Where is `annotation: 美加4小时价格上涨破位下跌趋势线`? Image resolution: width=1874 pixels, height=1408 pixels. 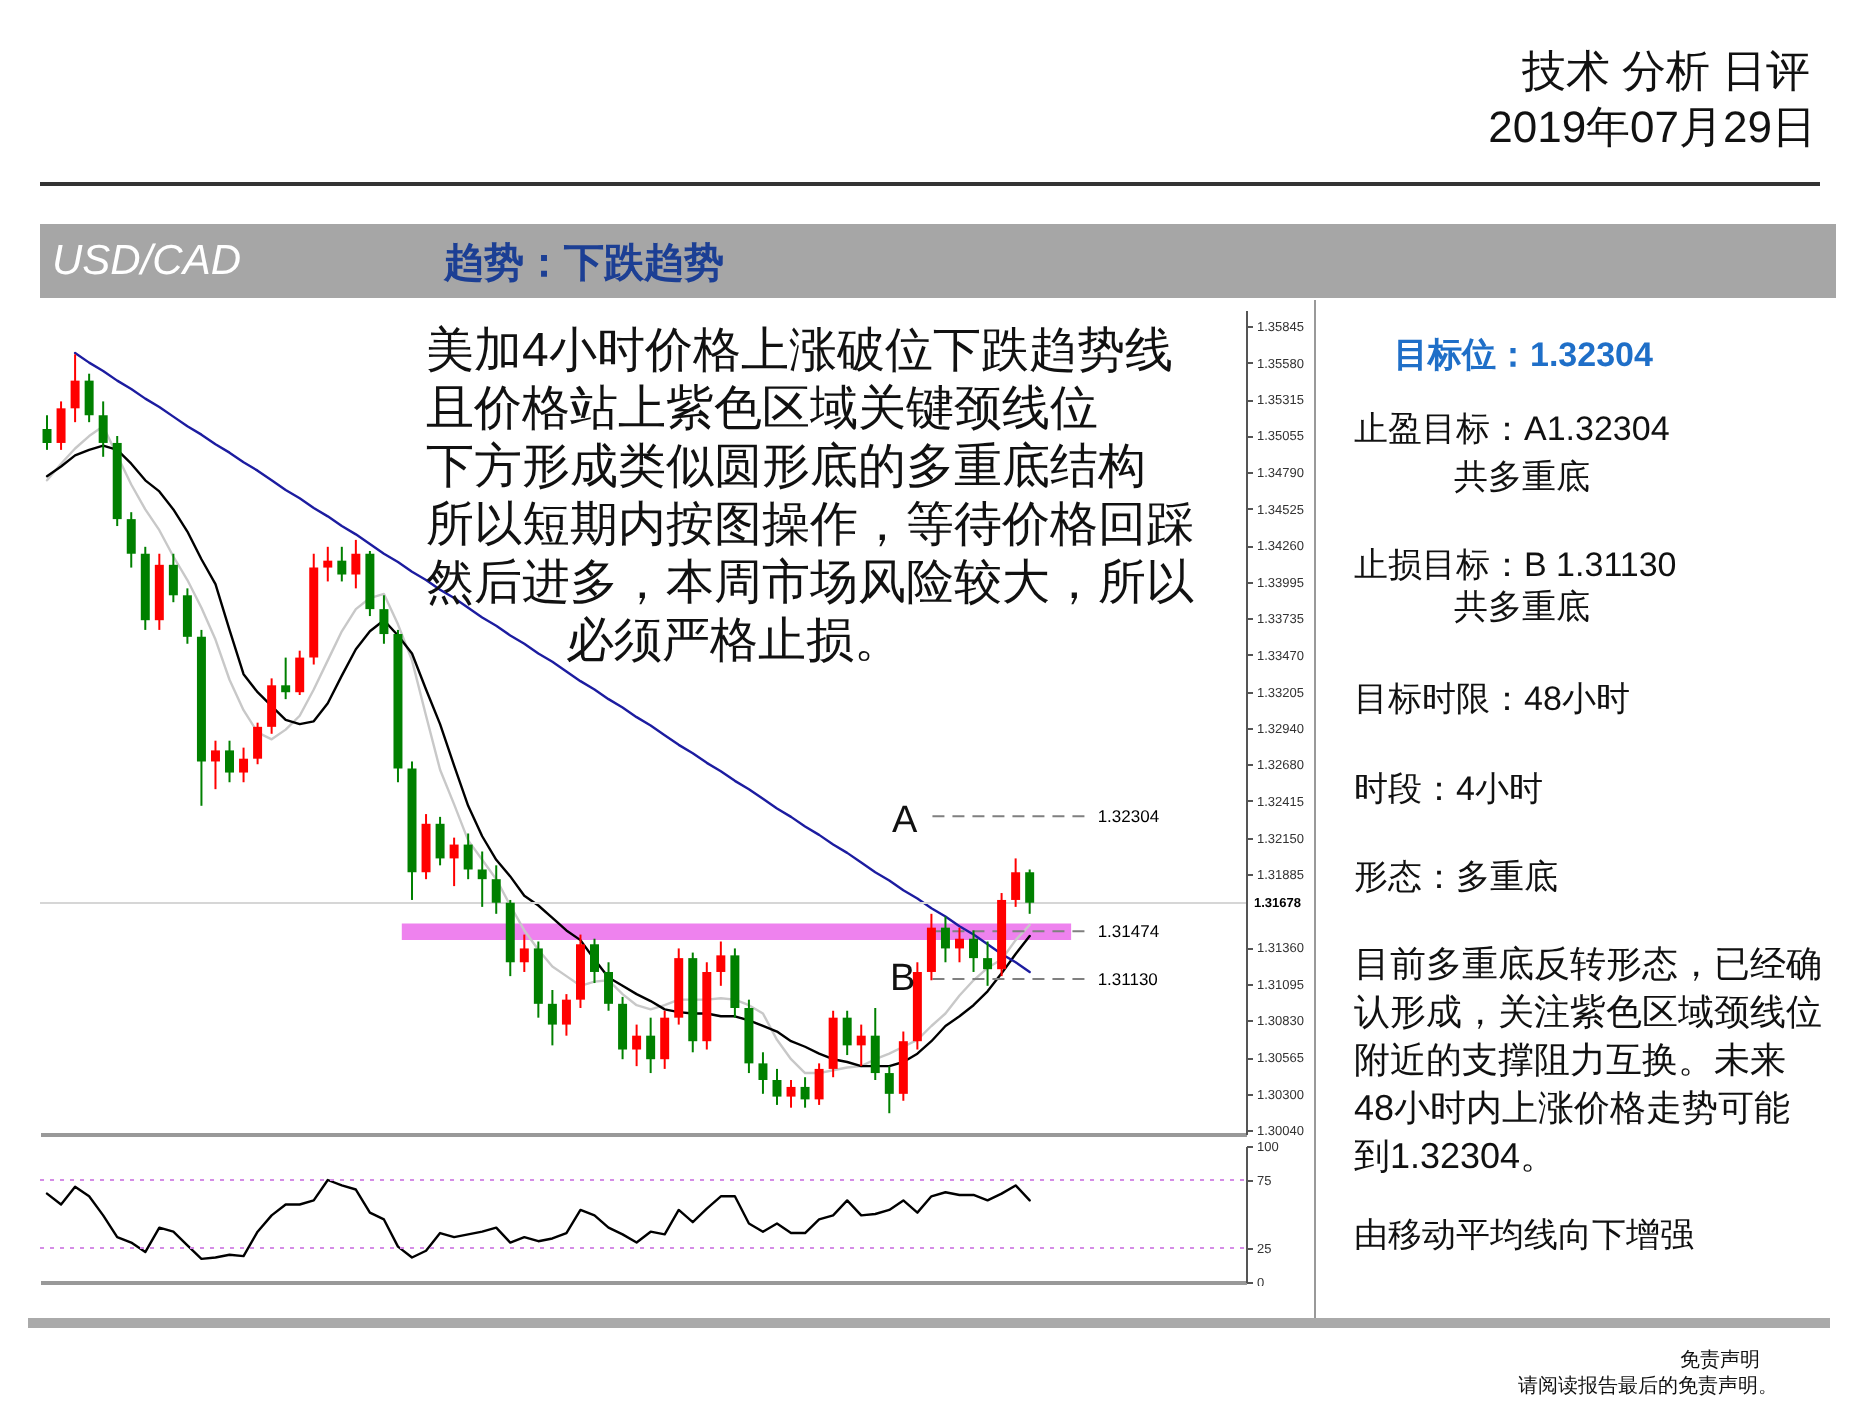
annotation: 美加4小时价格上涨破位下跌趋势线 is located at coordinates (799, 351).